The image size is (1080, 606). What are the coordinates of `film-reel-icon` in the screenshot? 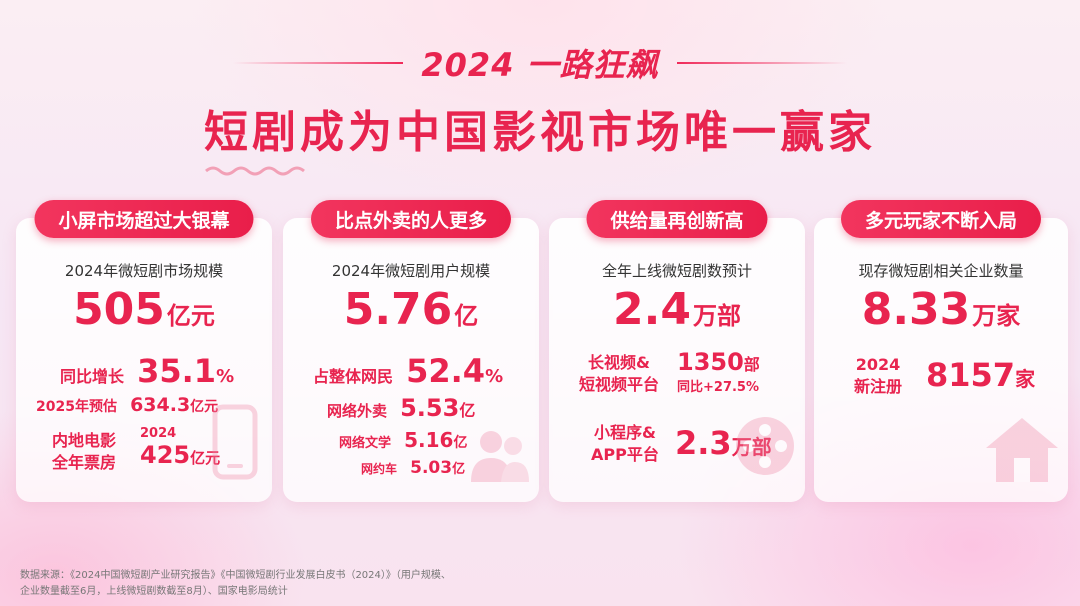 It's located at (765, 446).